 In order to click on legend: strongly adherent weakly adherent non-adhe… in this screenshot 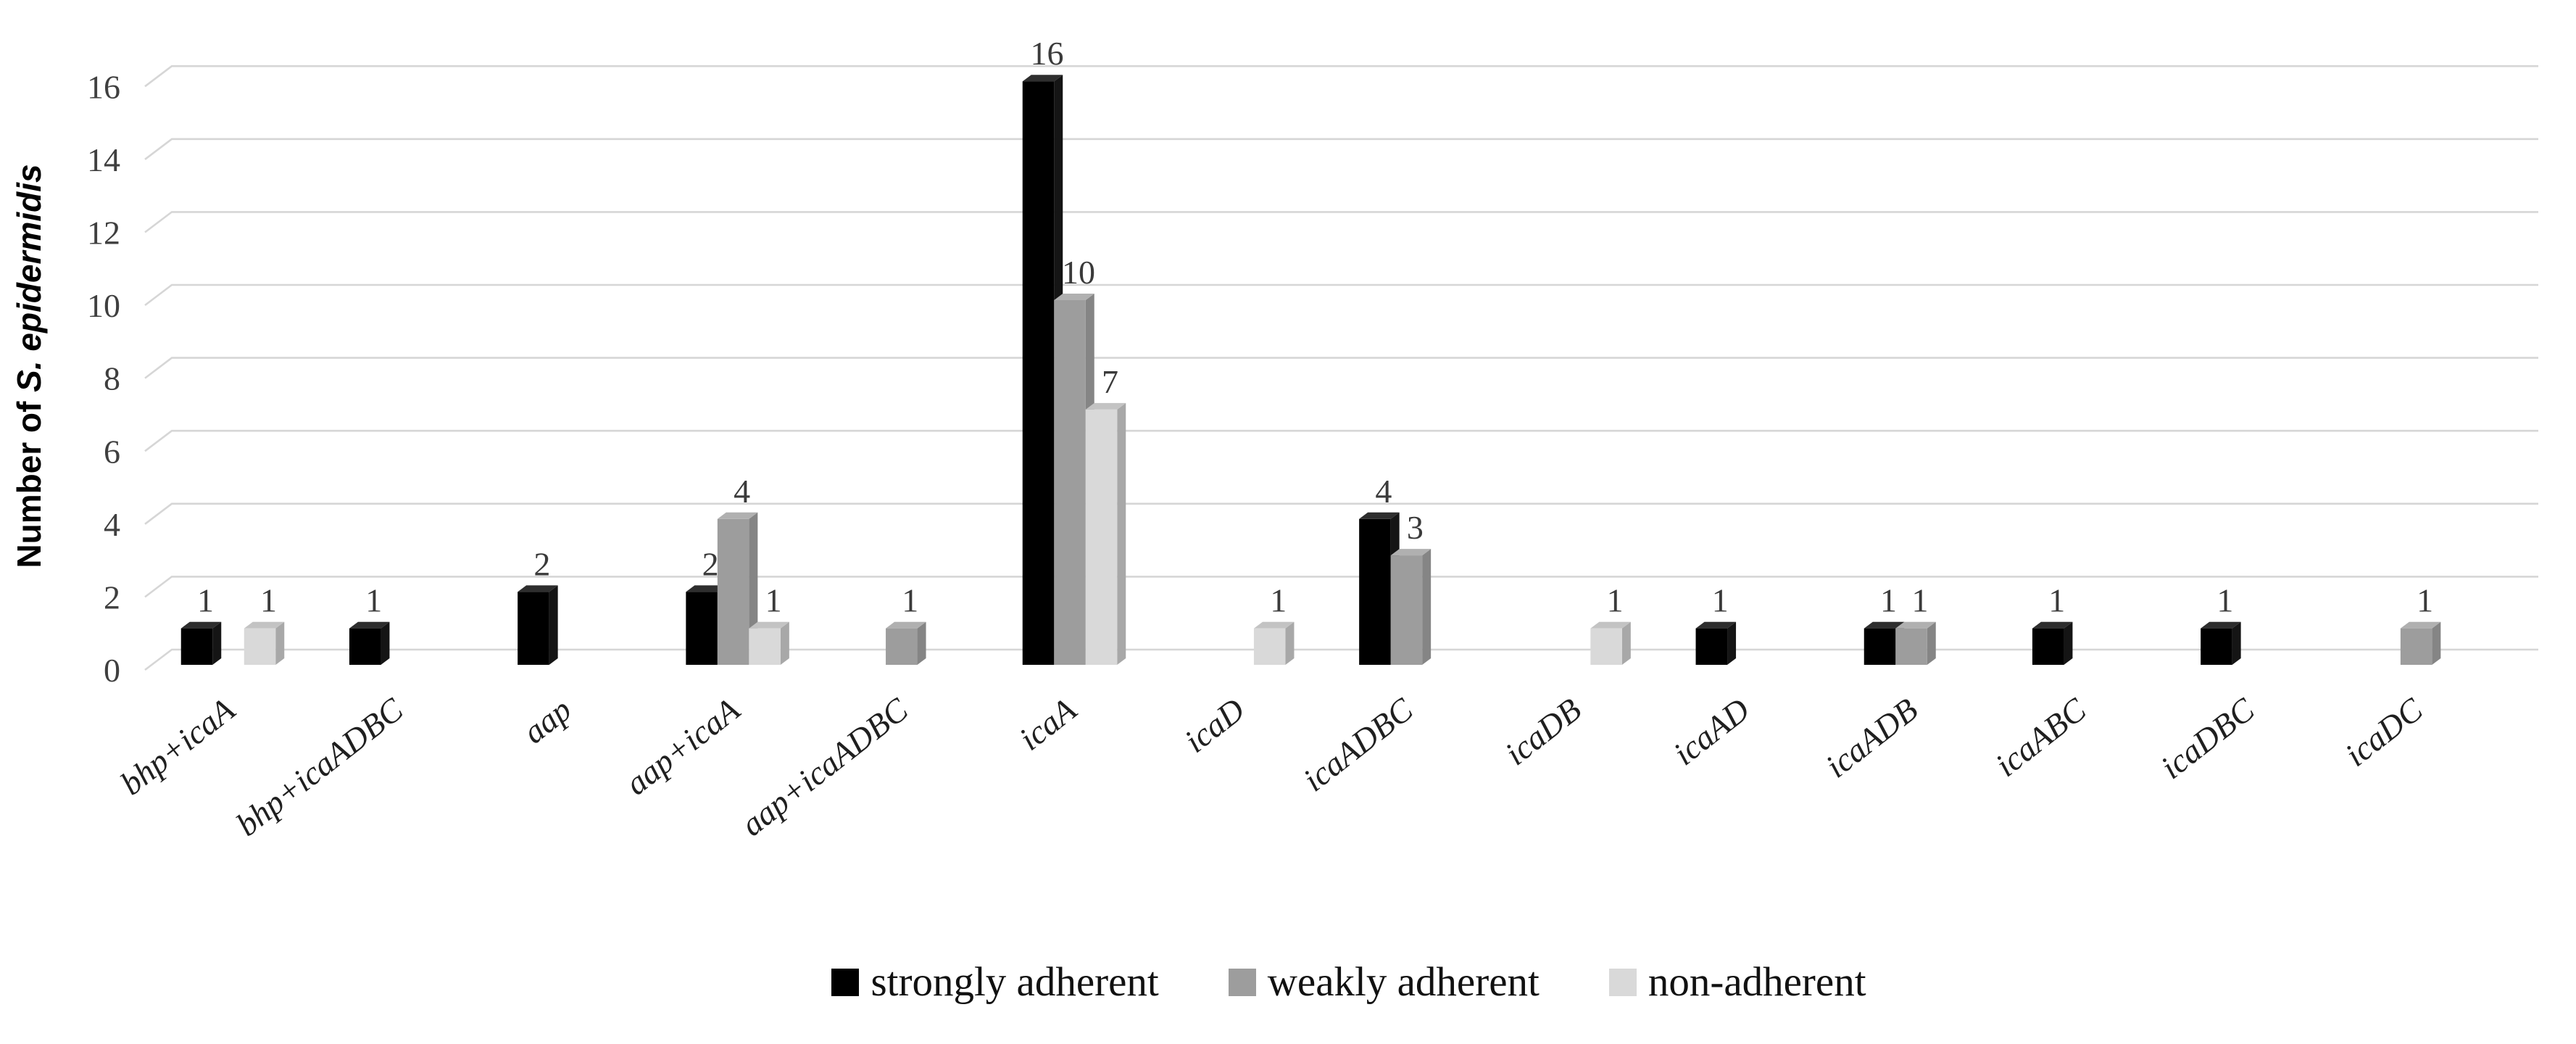, I will do `click(1318, 982)`.